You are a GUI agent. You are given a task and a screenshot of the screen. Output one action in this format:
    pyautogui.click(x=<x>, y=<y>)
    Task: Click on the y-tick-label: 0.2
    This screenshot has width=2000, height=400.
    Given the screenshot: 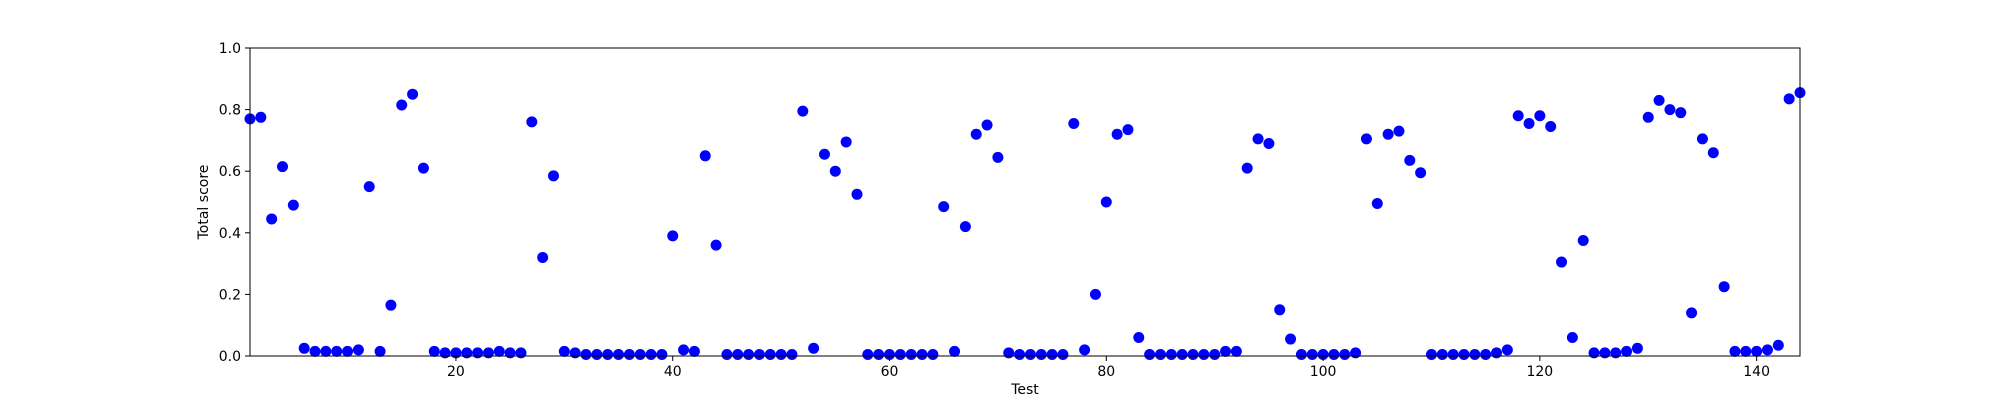 What is the action you would take?
    pyautogui.click(x=230, y=295)
    